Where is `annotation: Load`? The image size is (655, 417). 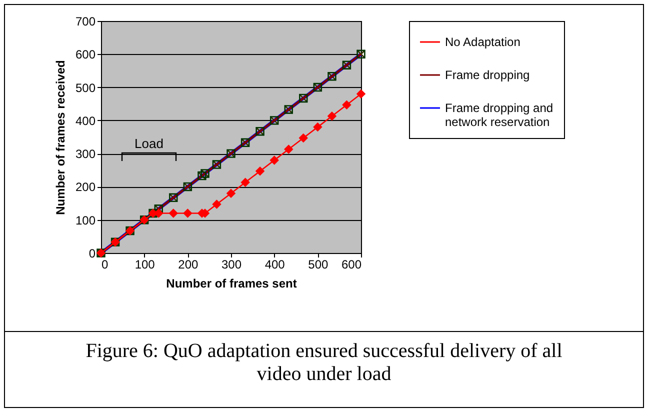
annotation: Load is located at coordinates (149, 143).